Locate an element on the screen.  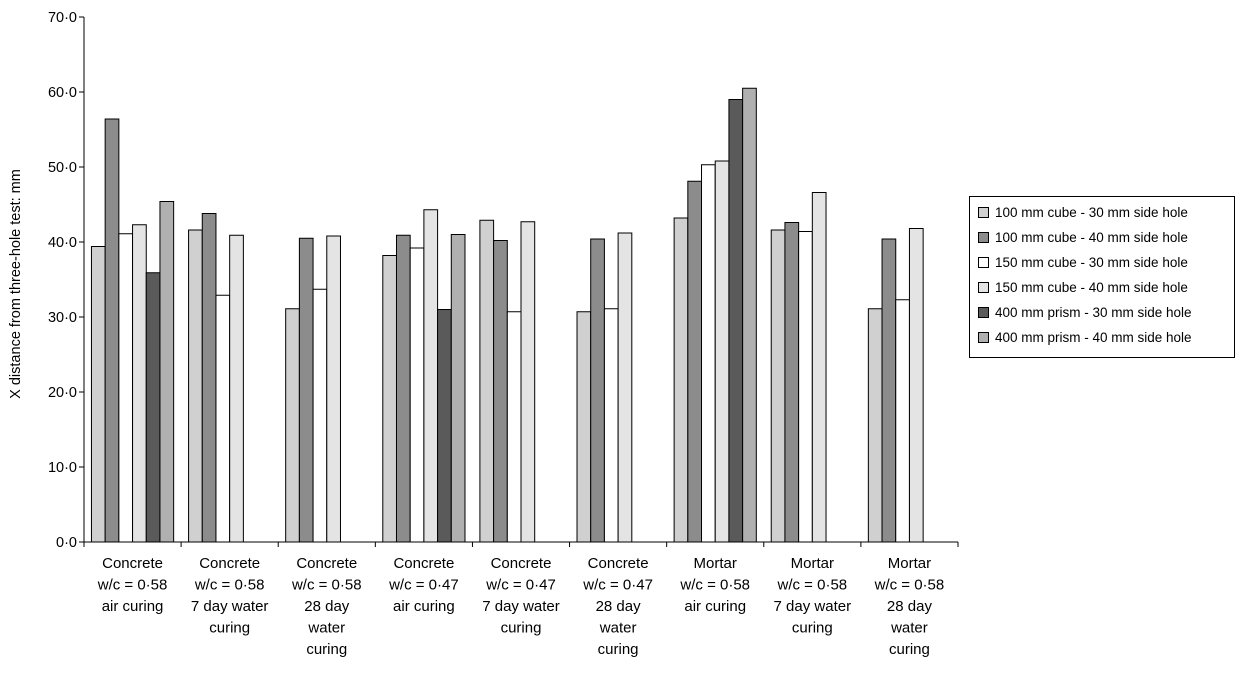
y-tick-label: 50·0 is located at coordinates (62, 168).